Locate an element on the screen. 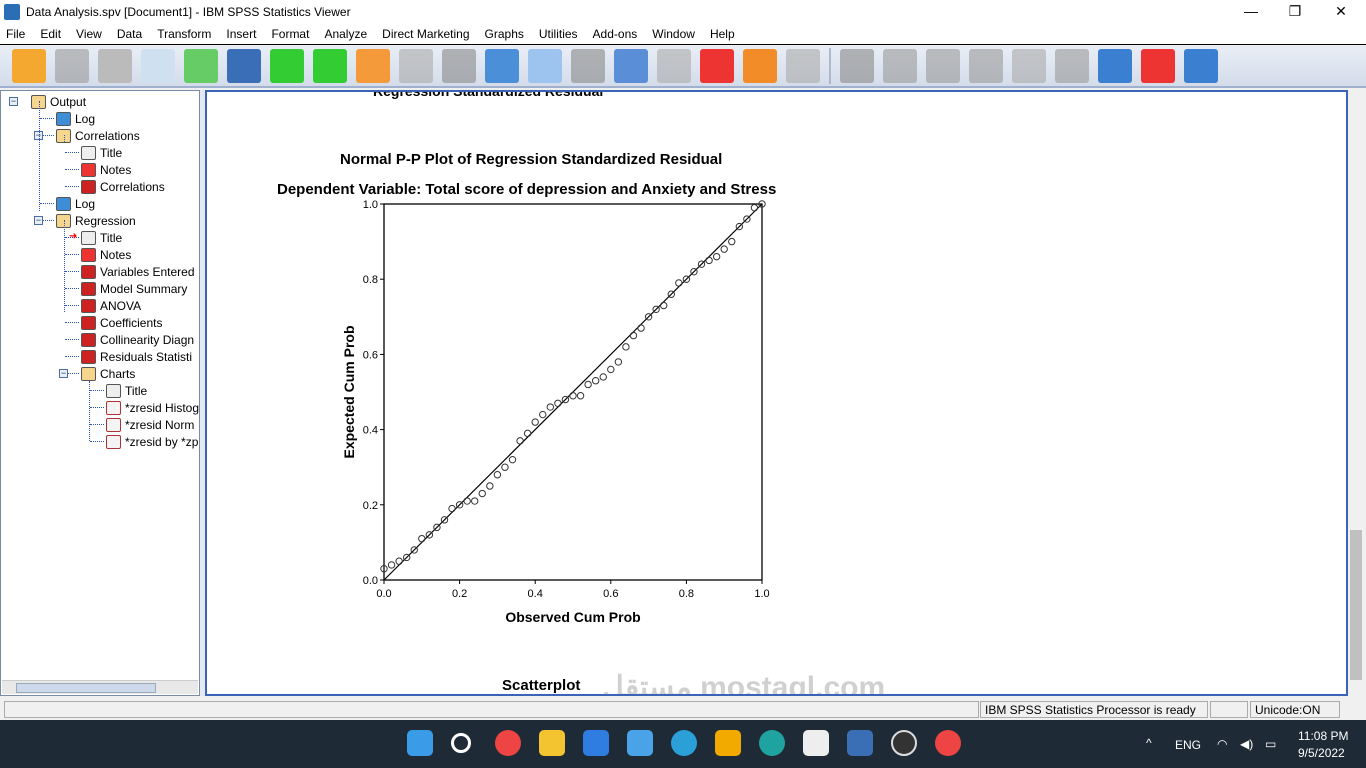 The height and width of the screenshot is (768, 1366). collapse-icon is located at coordinates (986, 66).